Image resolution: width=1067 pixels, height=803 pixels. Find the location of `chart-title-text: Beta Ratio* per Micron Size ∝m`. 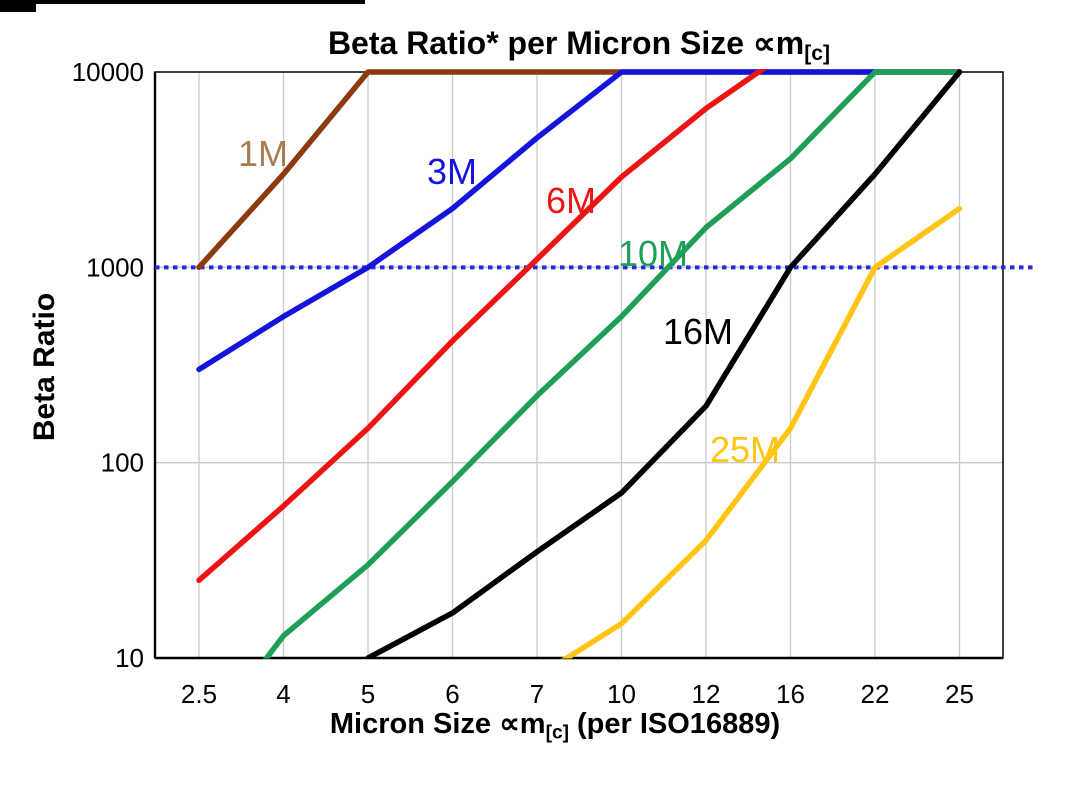

chart-title-text: Beta Ratio* per Micron Size ∝m is located at coordinates (566, 43).